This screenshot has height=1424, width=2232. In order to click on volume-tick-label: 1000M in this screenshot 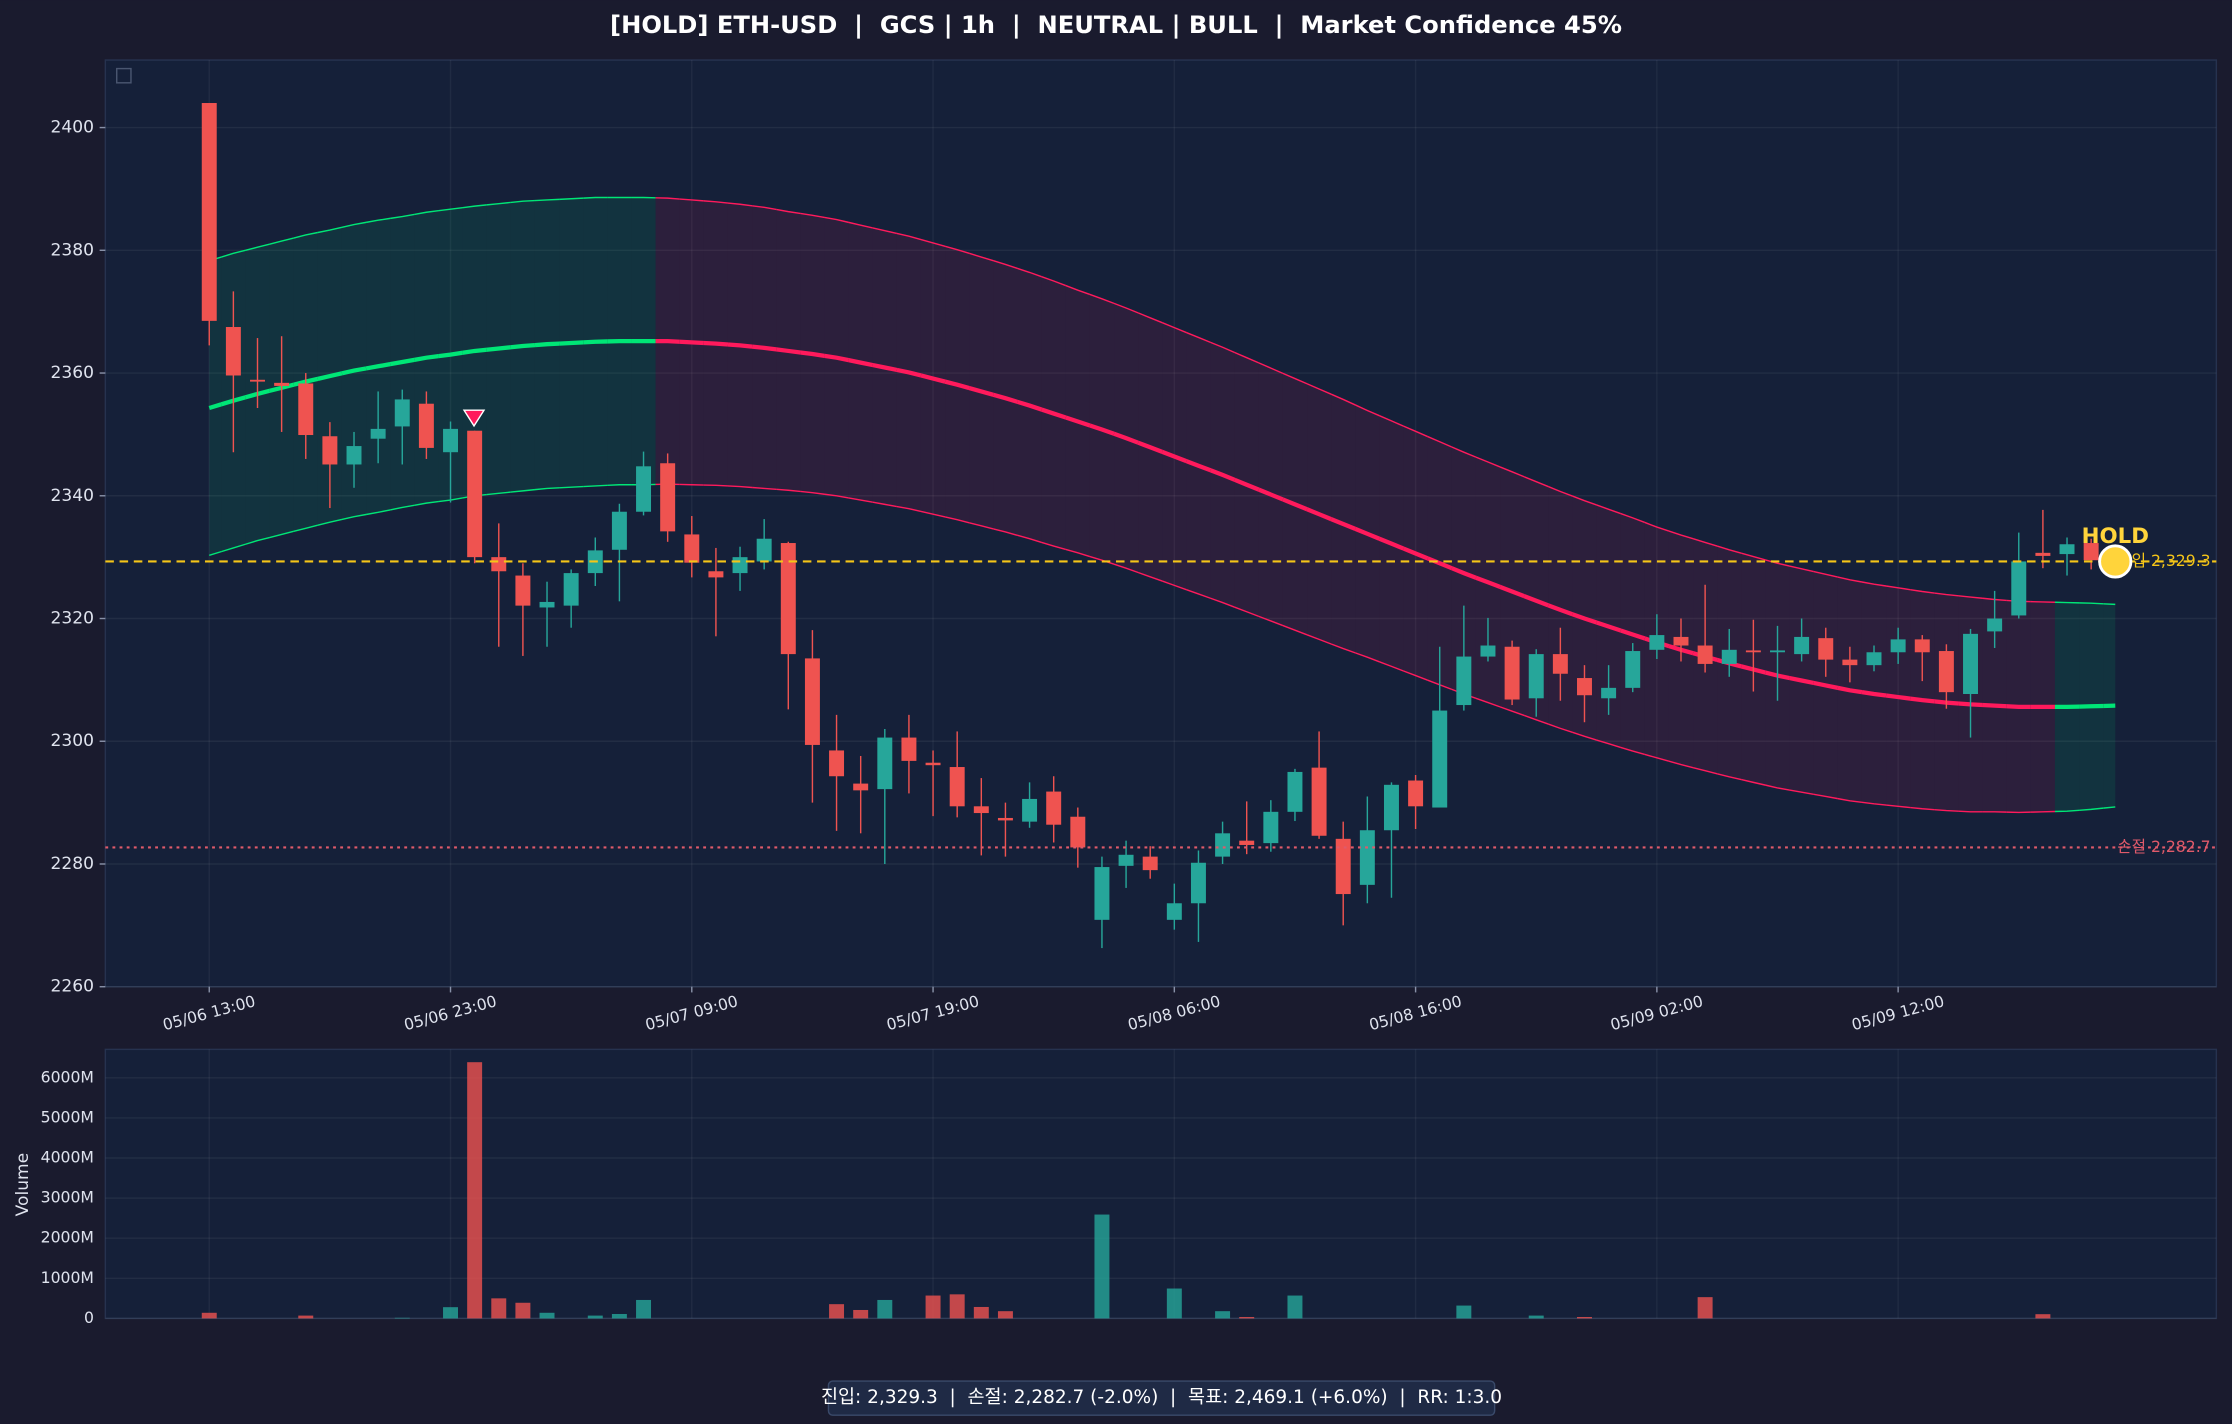, I will do `click(67, 1277)`.